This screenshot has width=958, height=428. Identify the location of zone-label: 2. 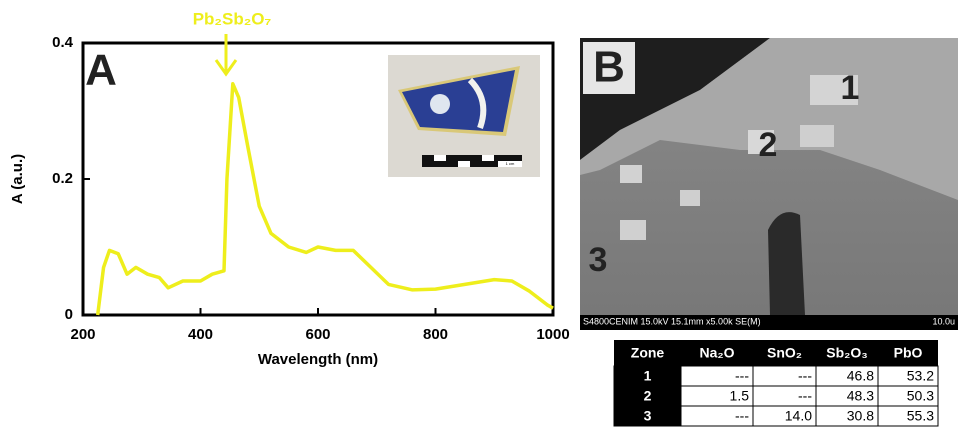
(768, 145).